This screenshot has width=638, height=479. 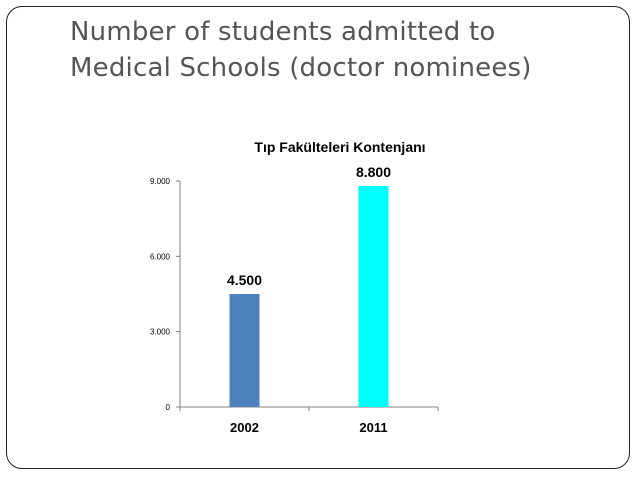 What do you see at coordinates (165, 294) in the screenshot?
I see `y-axis: 0 3.000 6.000 9.000` at bounding box center [165, 294].